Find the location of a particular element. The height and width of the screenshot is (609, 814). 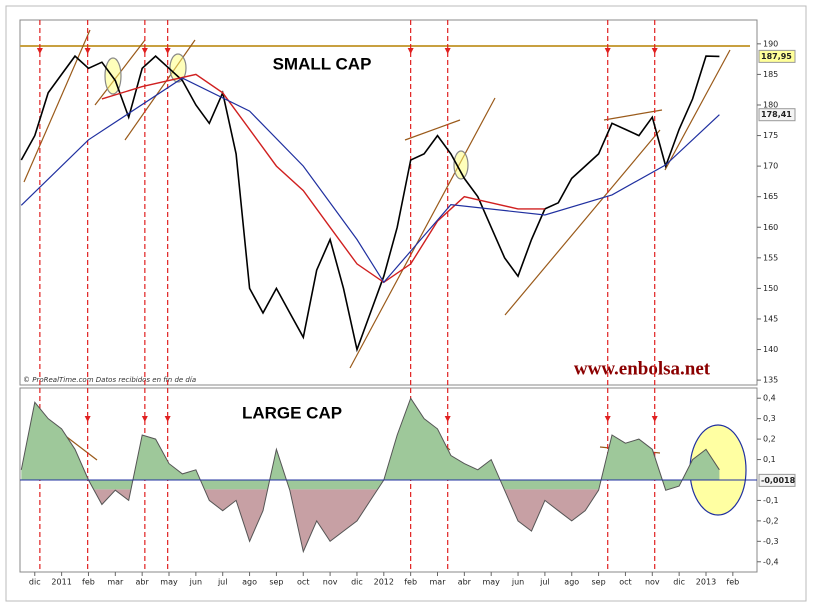

y-tick-label: 175 is located at coordinates (770, 135).